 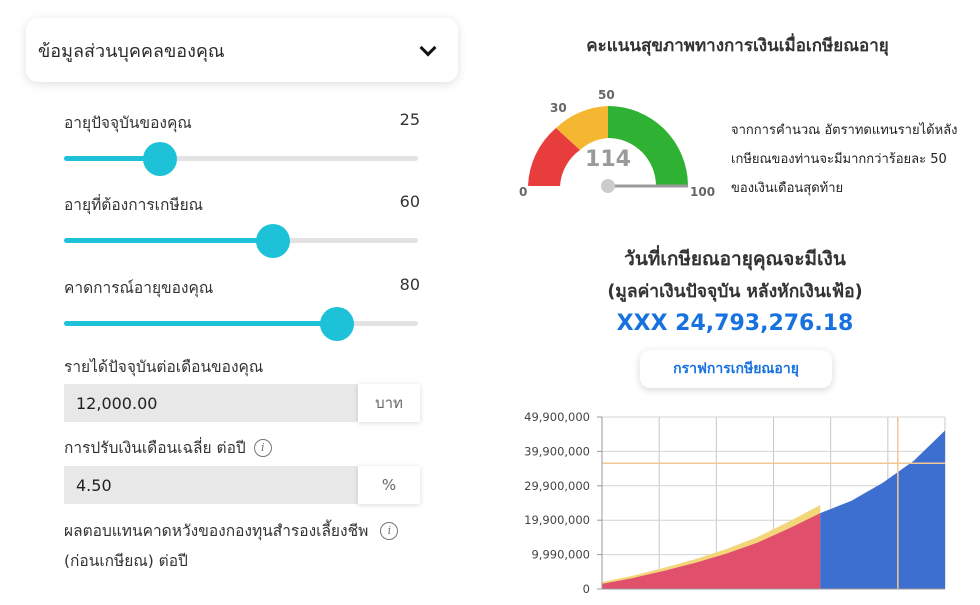 I want to click on post-retirement-area, so click(x=882, y=509).